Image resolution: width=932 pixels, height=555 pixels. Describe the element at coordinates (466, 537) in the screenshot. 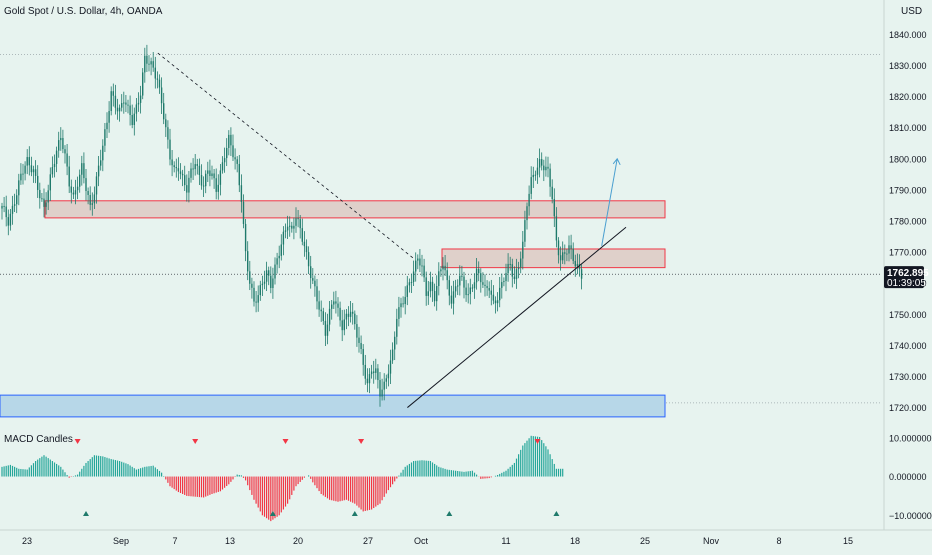

I see `time-axis: 23 Sep 7 13 20 27 Oct 11 18 25 Nov 8 15` at that location.